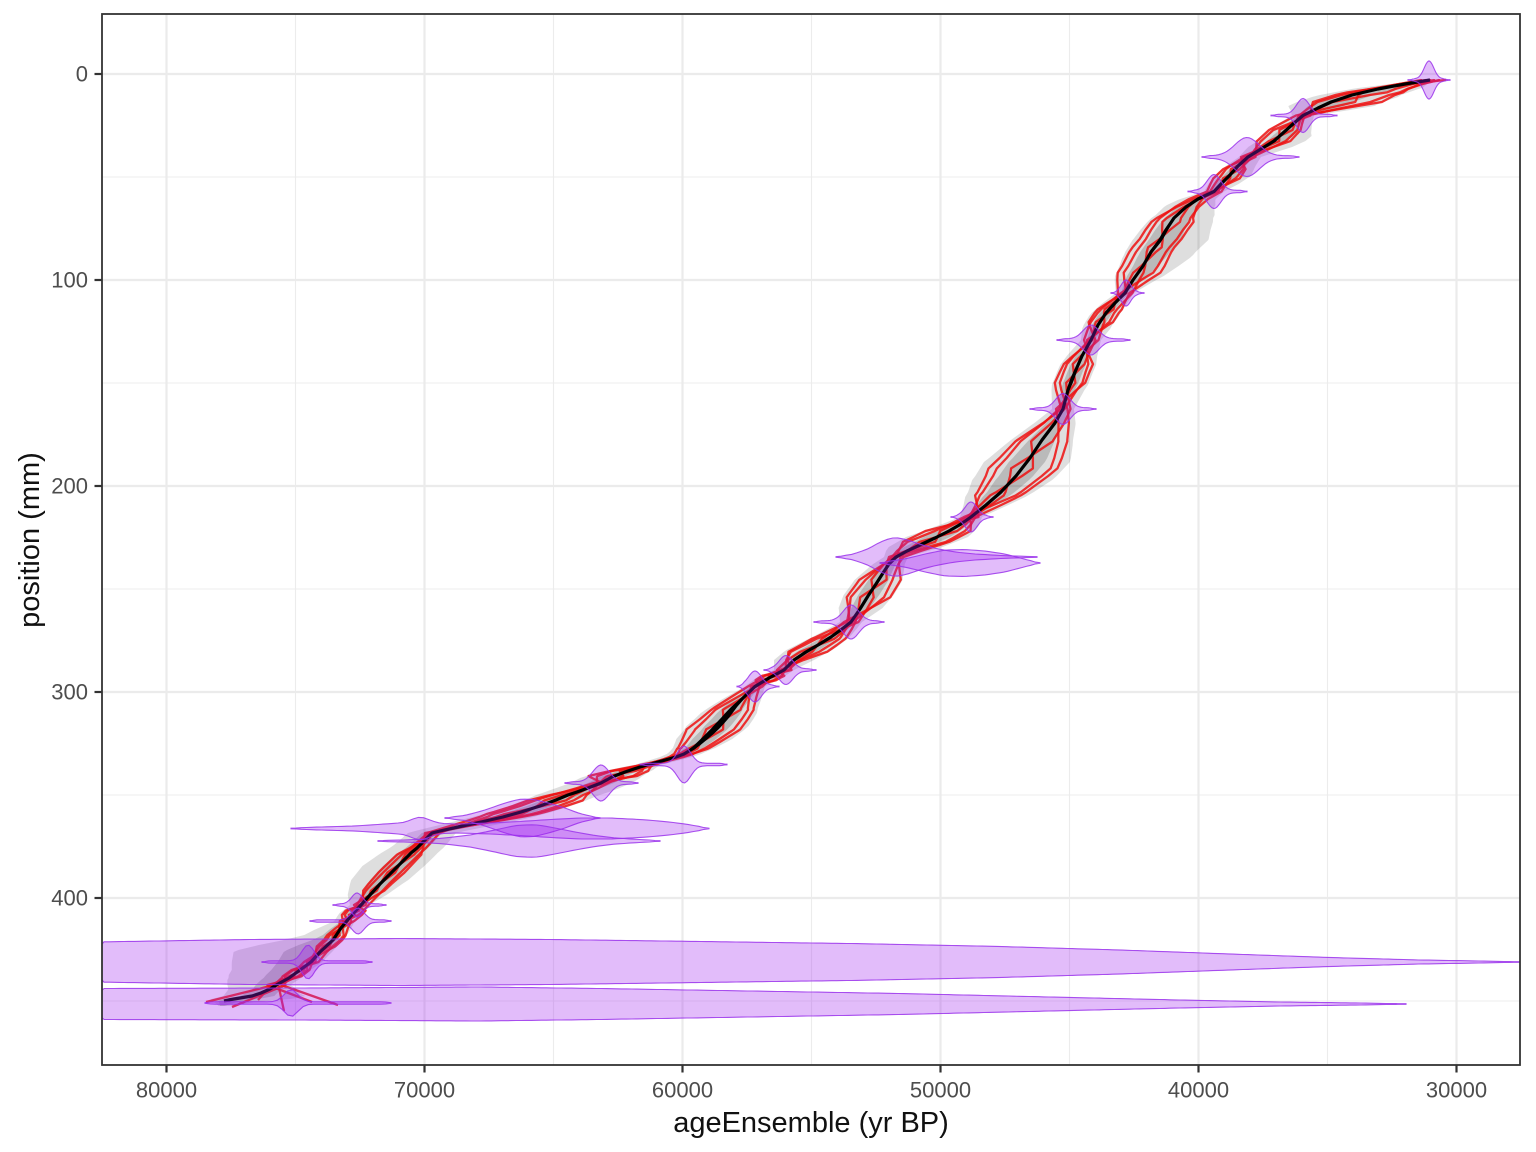 The image size is (1536, 1152). What do you see at coordinates (940, 1090) in the screenshot?
I see `svg-text: 50000` at bounding box center [940, 1090].